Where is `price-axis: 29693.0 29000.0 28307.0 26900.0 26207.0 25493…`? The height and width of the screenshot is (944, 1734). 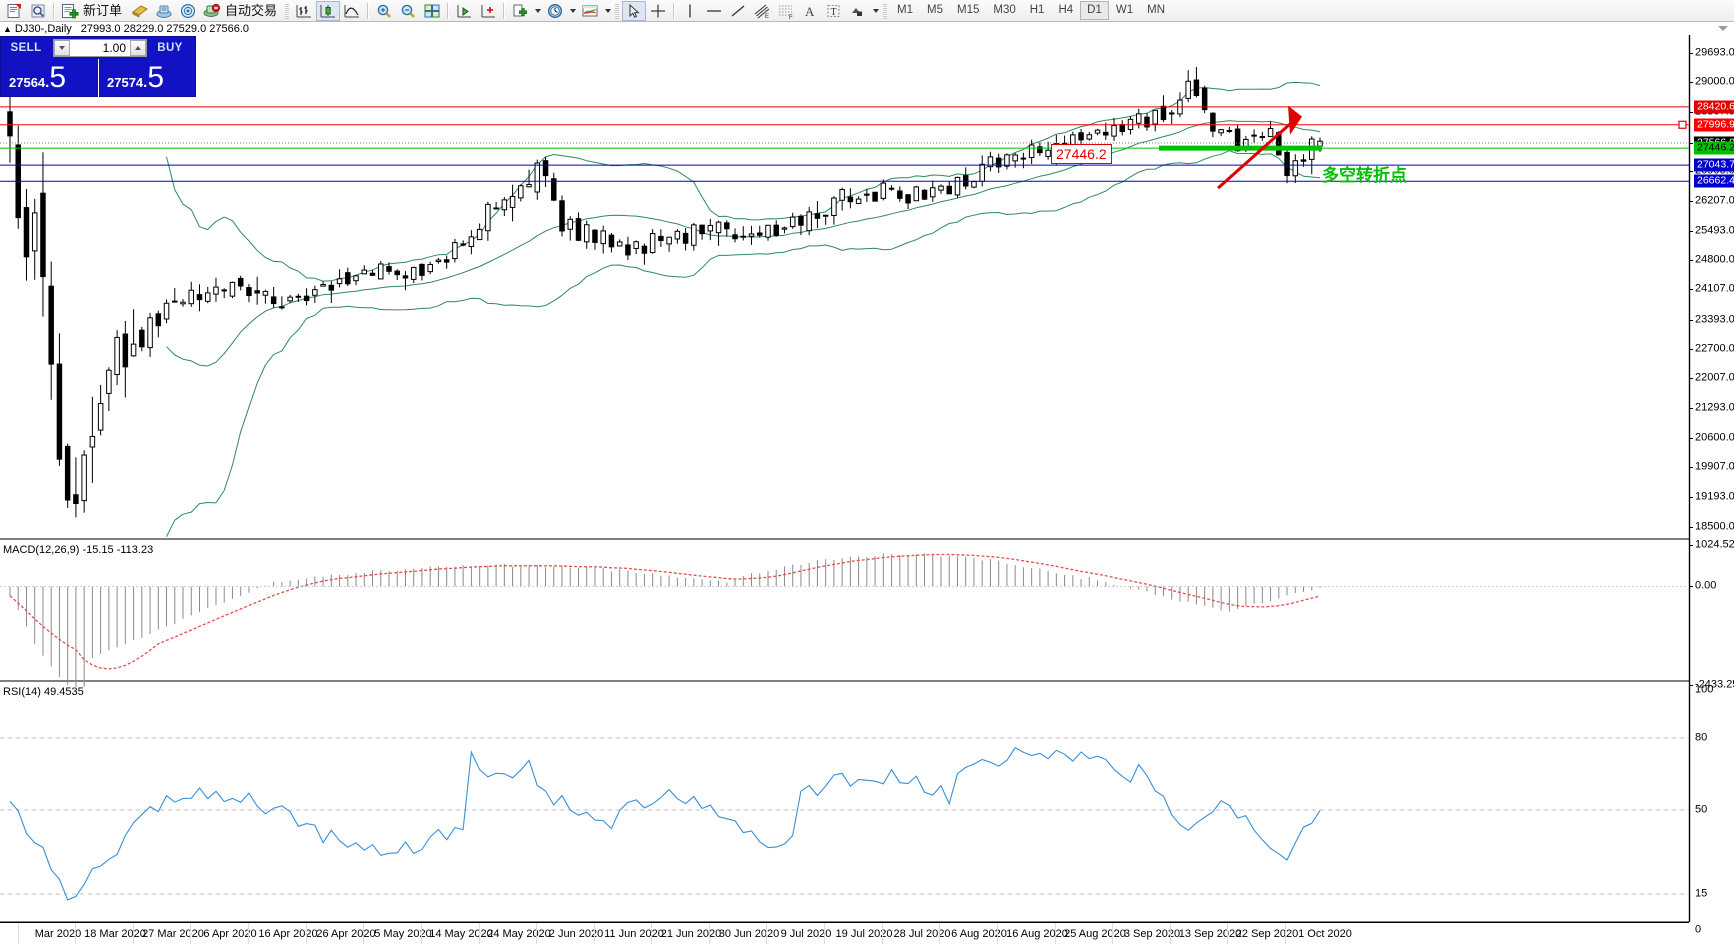
price-axis: 29693.0 29000.0 28307.0 26900.0 26207.0 25493… is located at coordinates (1711, 489).